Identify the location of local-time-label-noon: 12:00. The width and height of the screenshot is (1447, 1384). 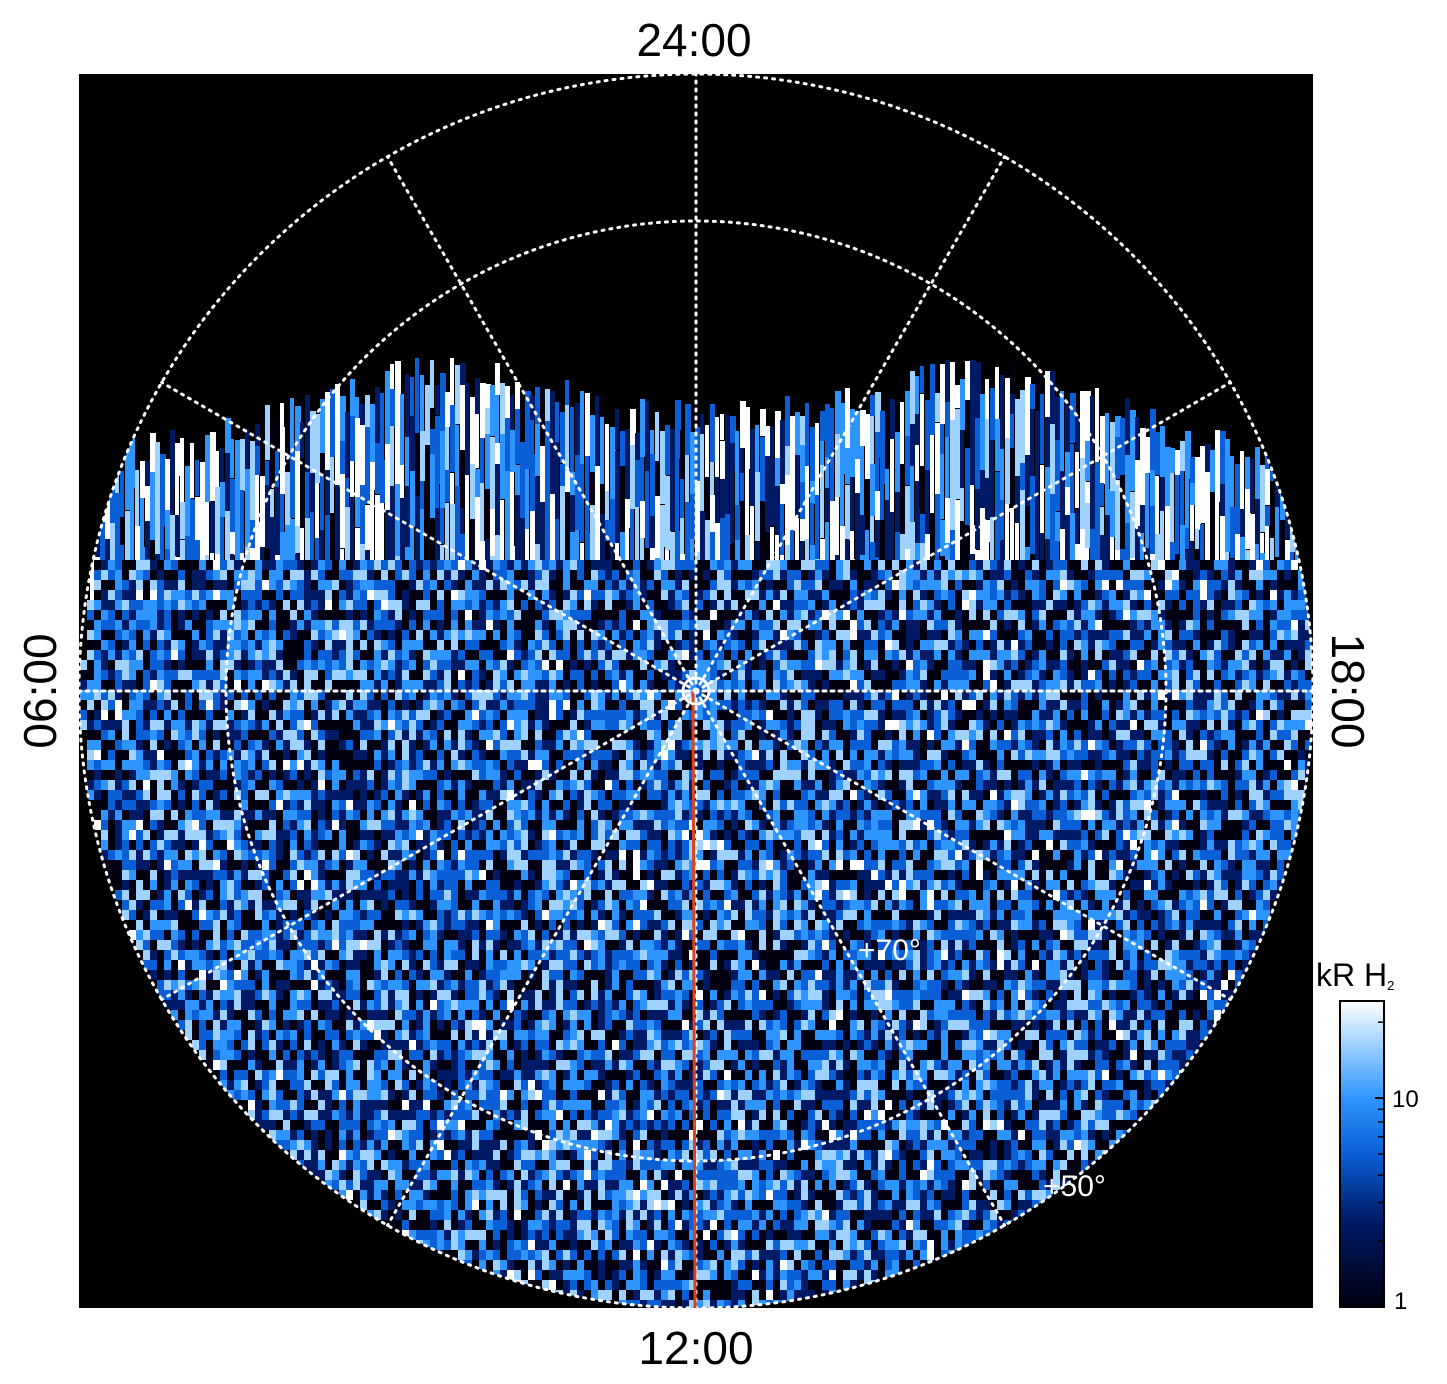
(695, 1348).